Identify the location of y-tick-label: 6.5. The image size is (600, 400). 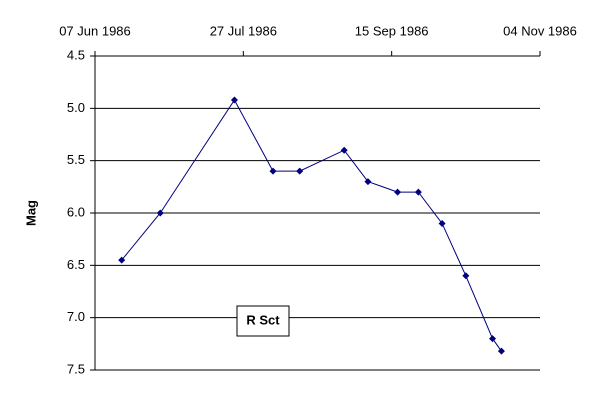
(76, 264).